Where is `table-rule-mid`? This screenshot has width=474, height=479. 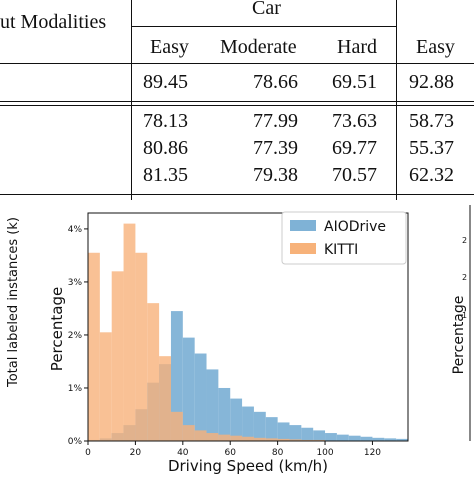 table-rule-mid is located at coordinates (237, 101).